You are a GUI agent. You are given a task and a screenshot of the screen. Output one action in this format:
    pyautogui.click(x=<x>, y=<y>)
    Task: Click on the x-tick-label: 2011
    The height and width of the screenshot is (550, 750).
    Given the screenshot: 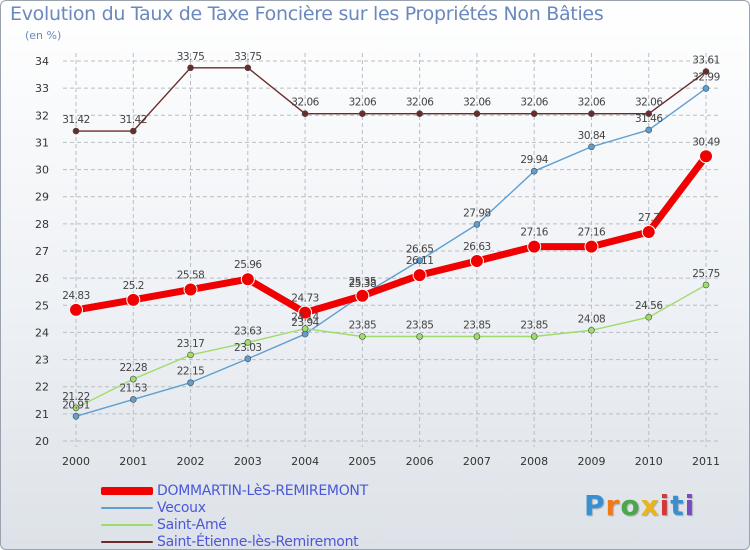 What is the action you would take?
    pyautogui.click(x=706, y=461)
    